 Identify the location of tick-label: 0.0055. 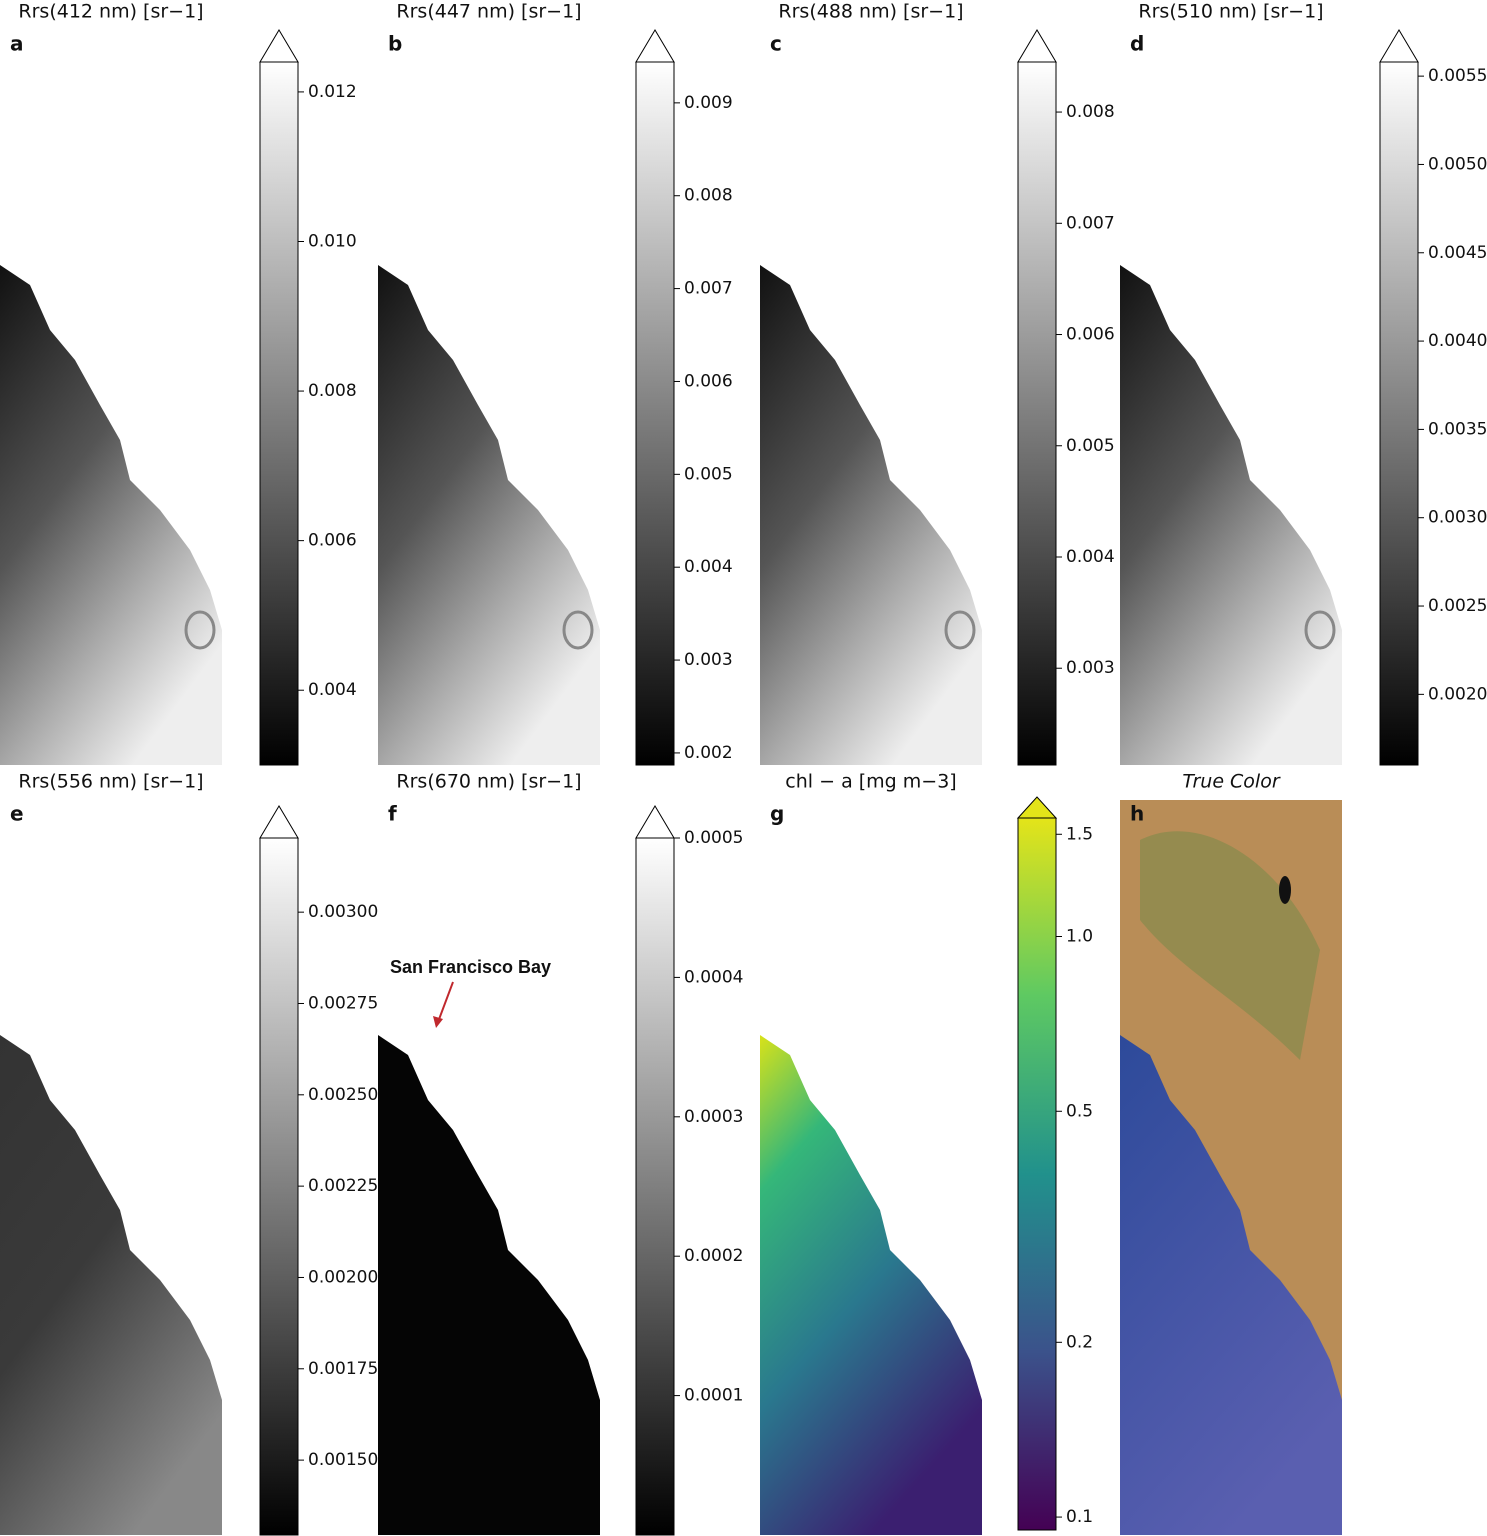
(1457, 76).